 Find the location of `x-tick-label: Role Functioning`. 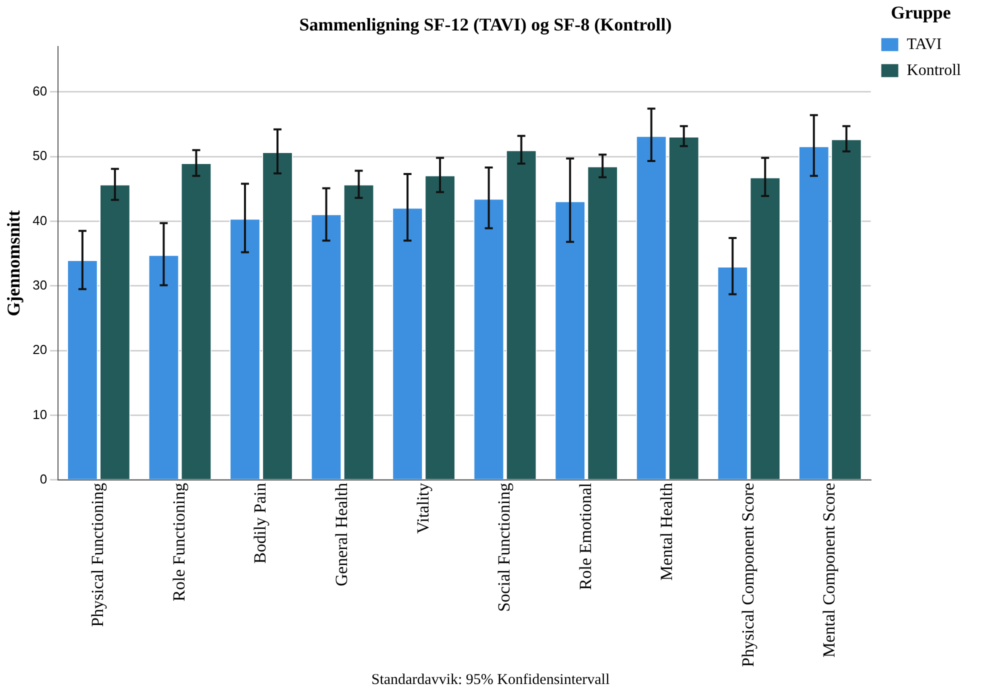

x-tick-label: Role Functioning is located at coordinates (178, 542).